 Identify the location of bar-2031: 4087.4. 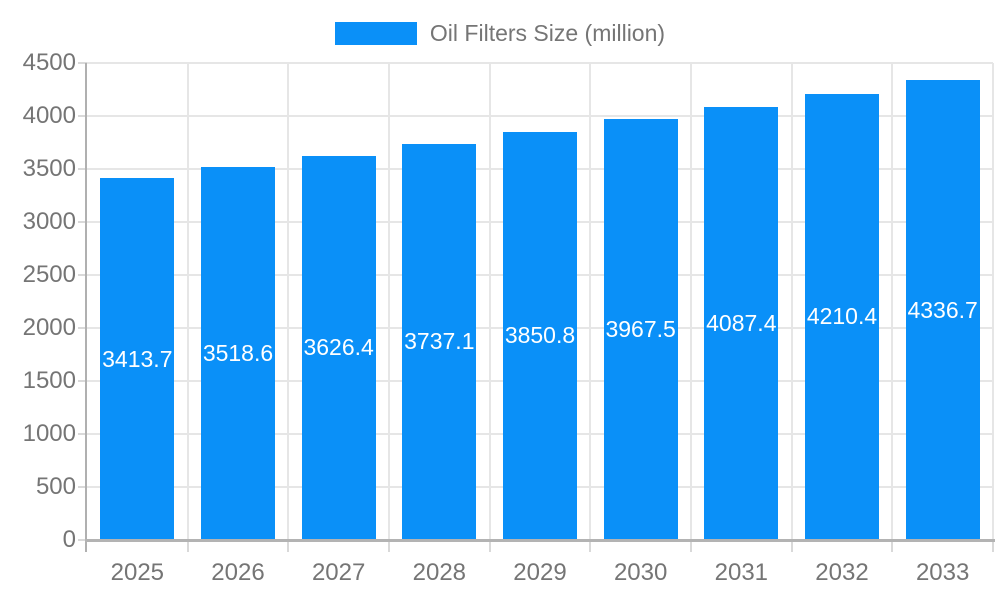
(741, 323).